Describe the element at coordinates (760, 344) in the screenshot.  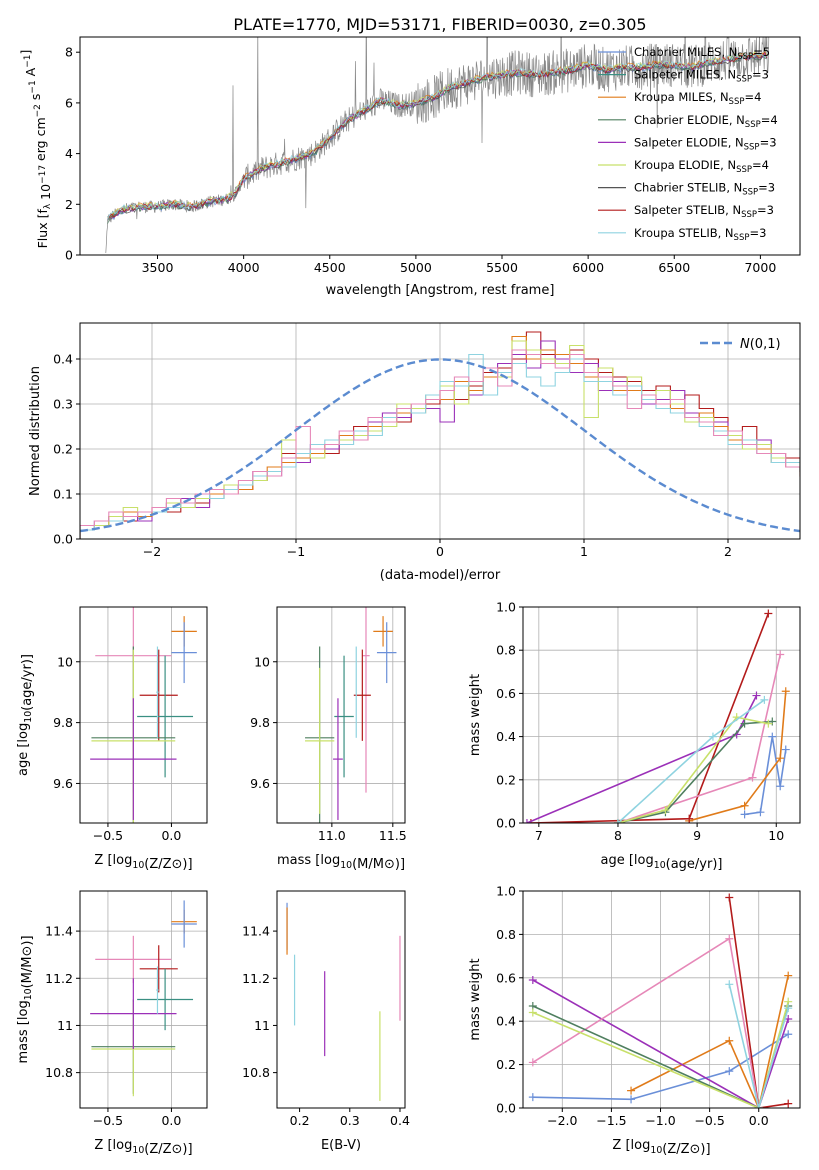
I see `legend-label: N(0,1)` at that location.